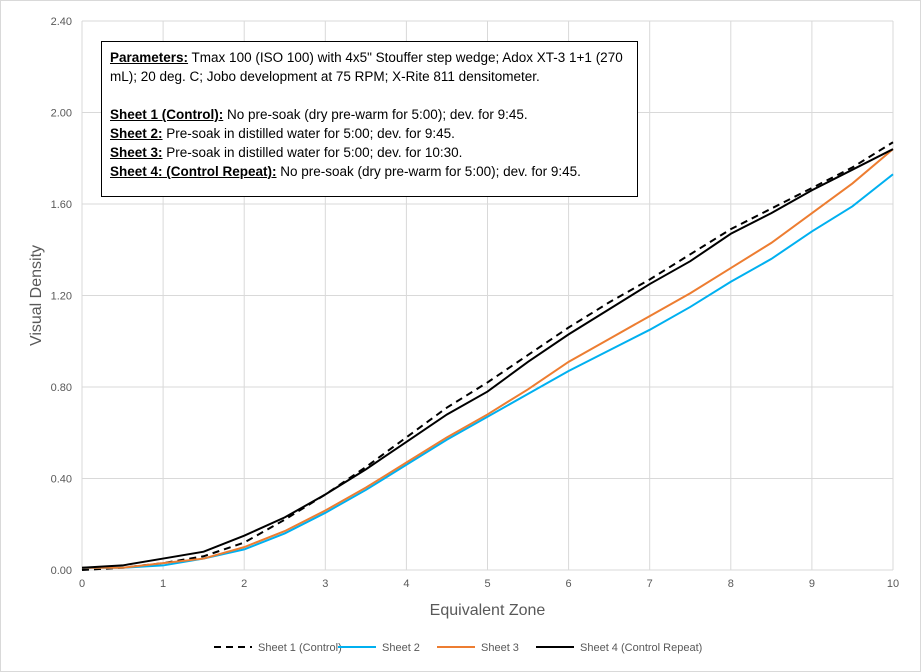 This screenshot has height=672, width=921. Describe the element at coordinates (406, 584) in the screenshot. I see `x-tick-label: 4` at that location.